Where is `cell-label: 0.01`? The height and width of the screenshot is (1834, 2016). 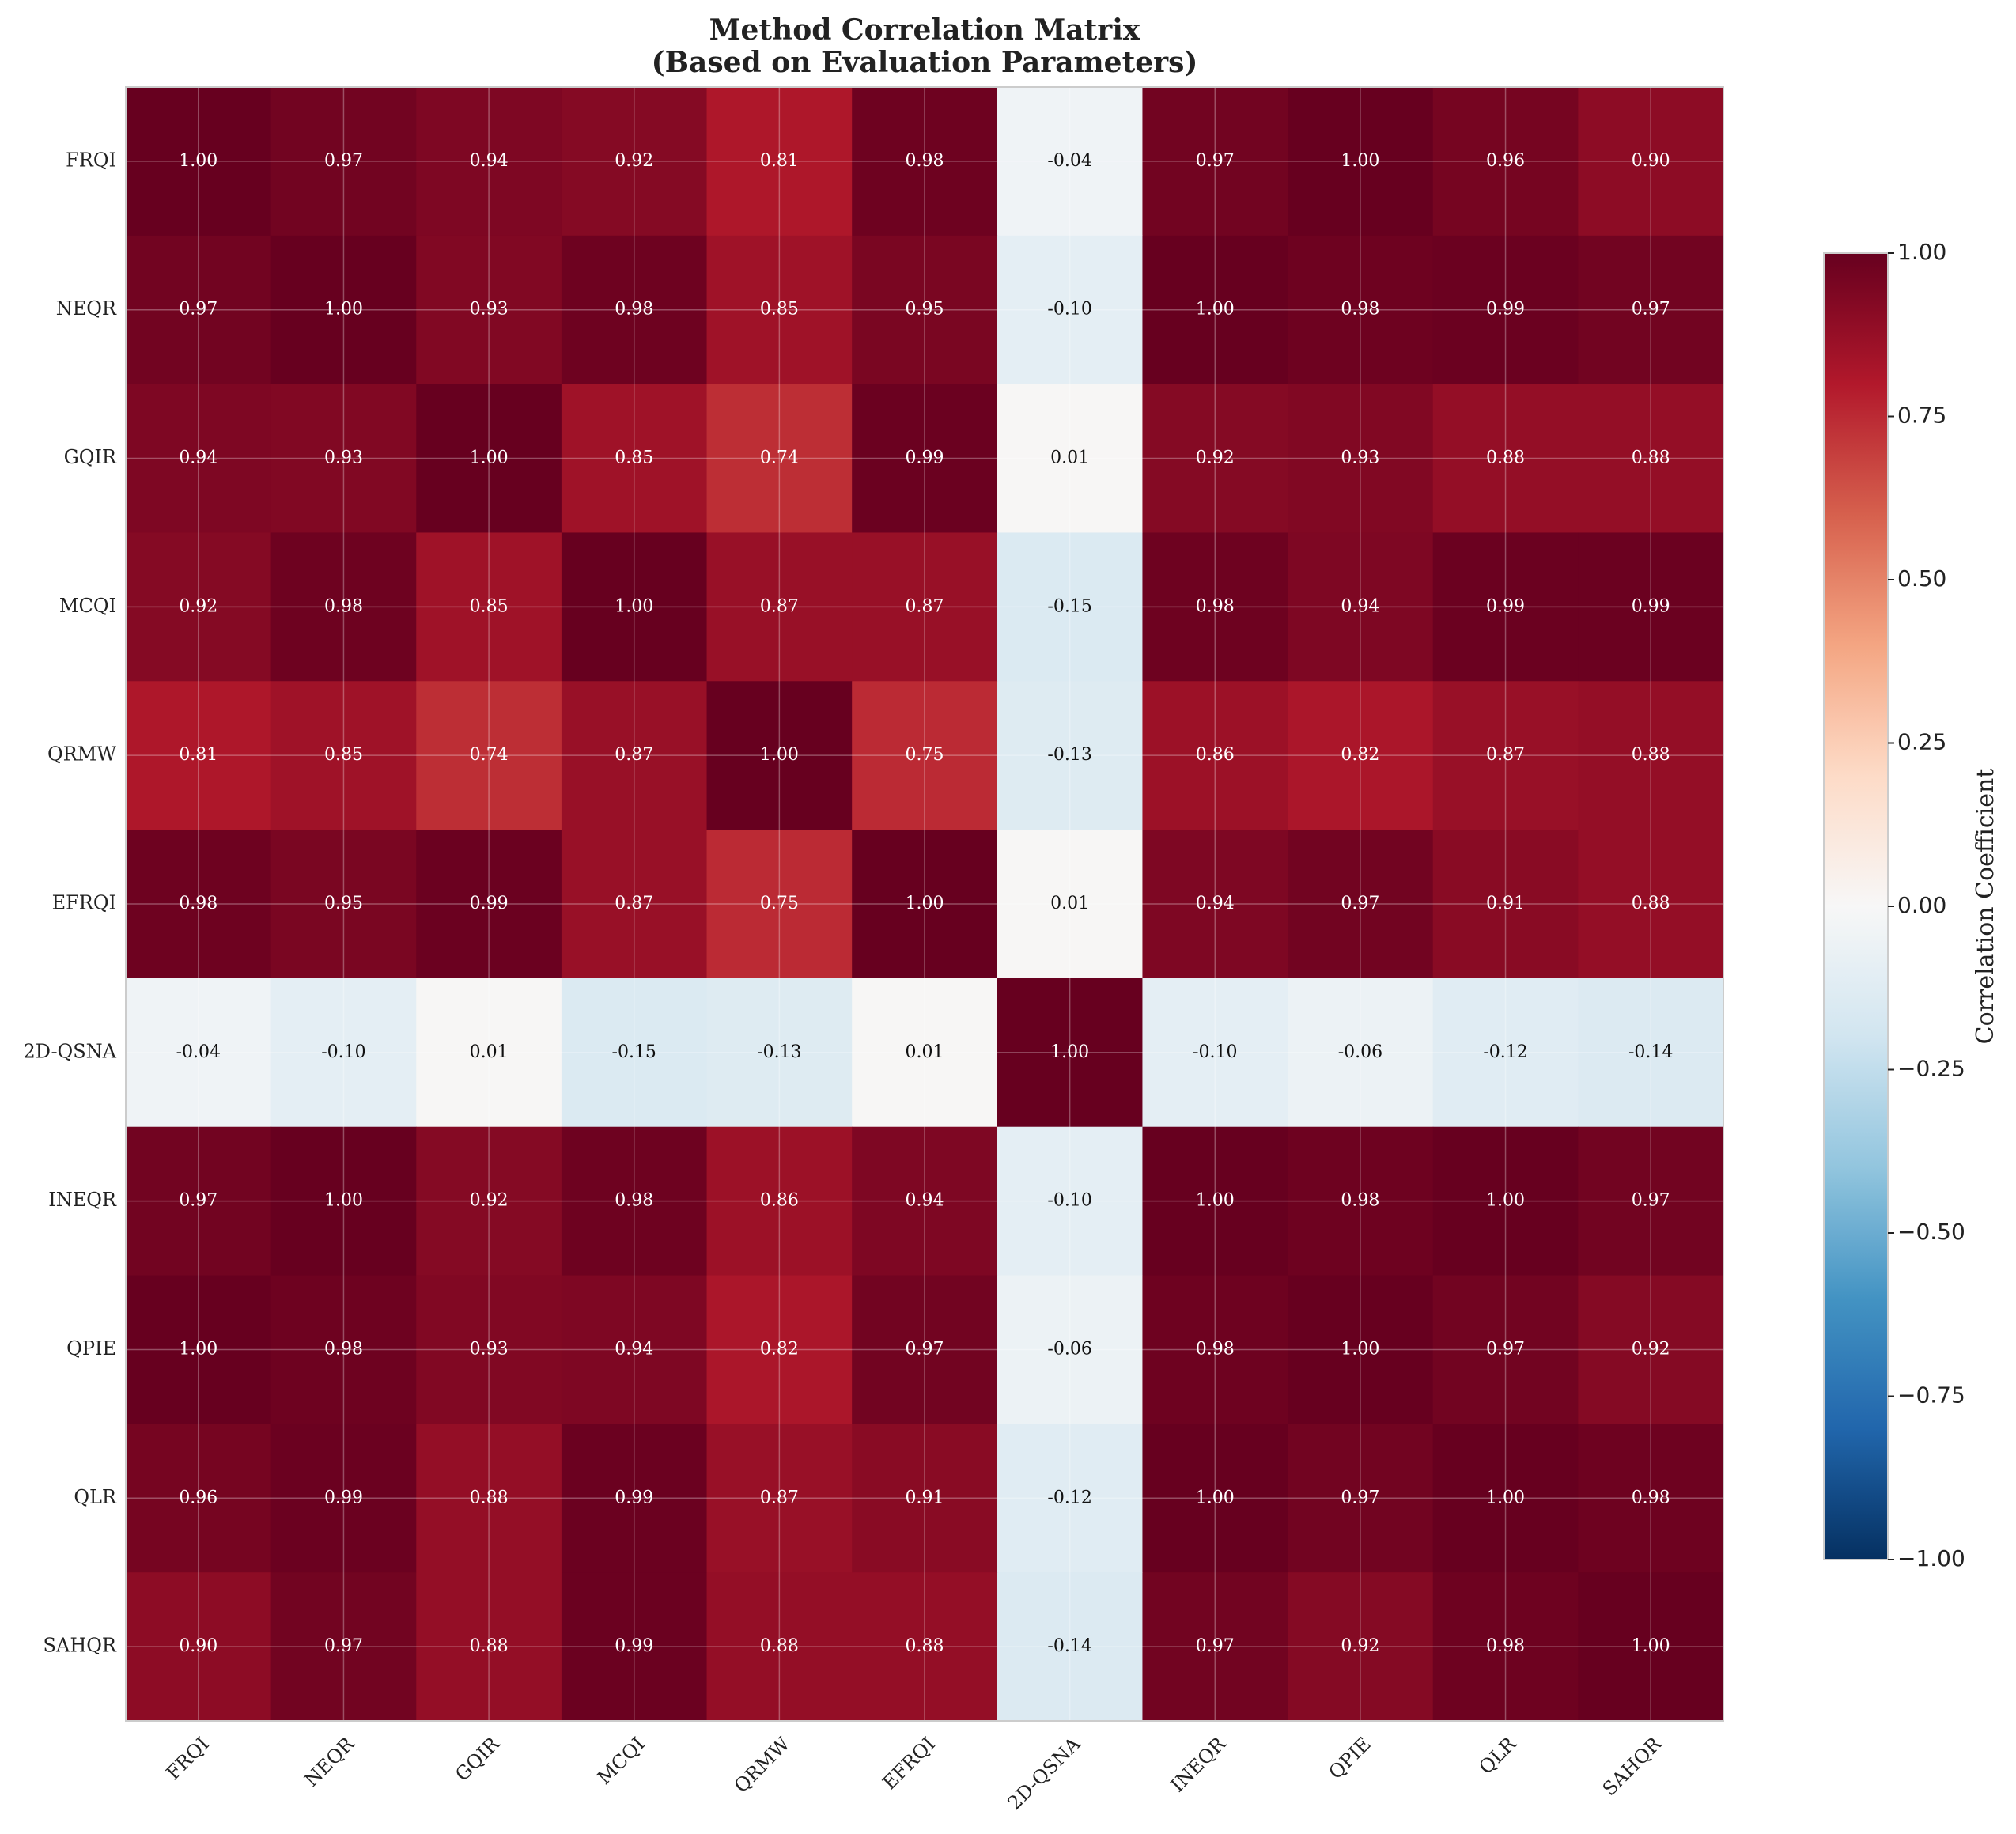
cell-label: 0.01 is located at coordinates (1069, 458).